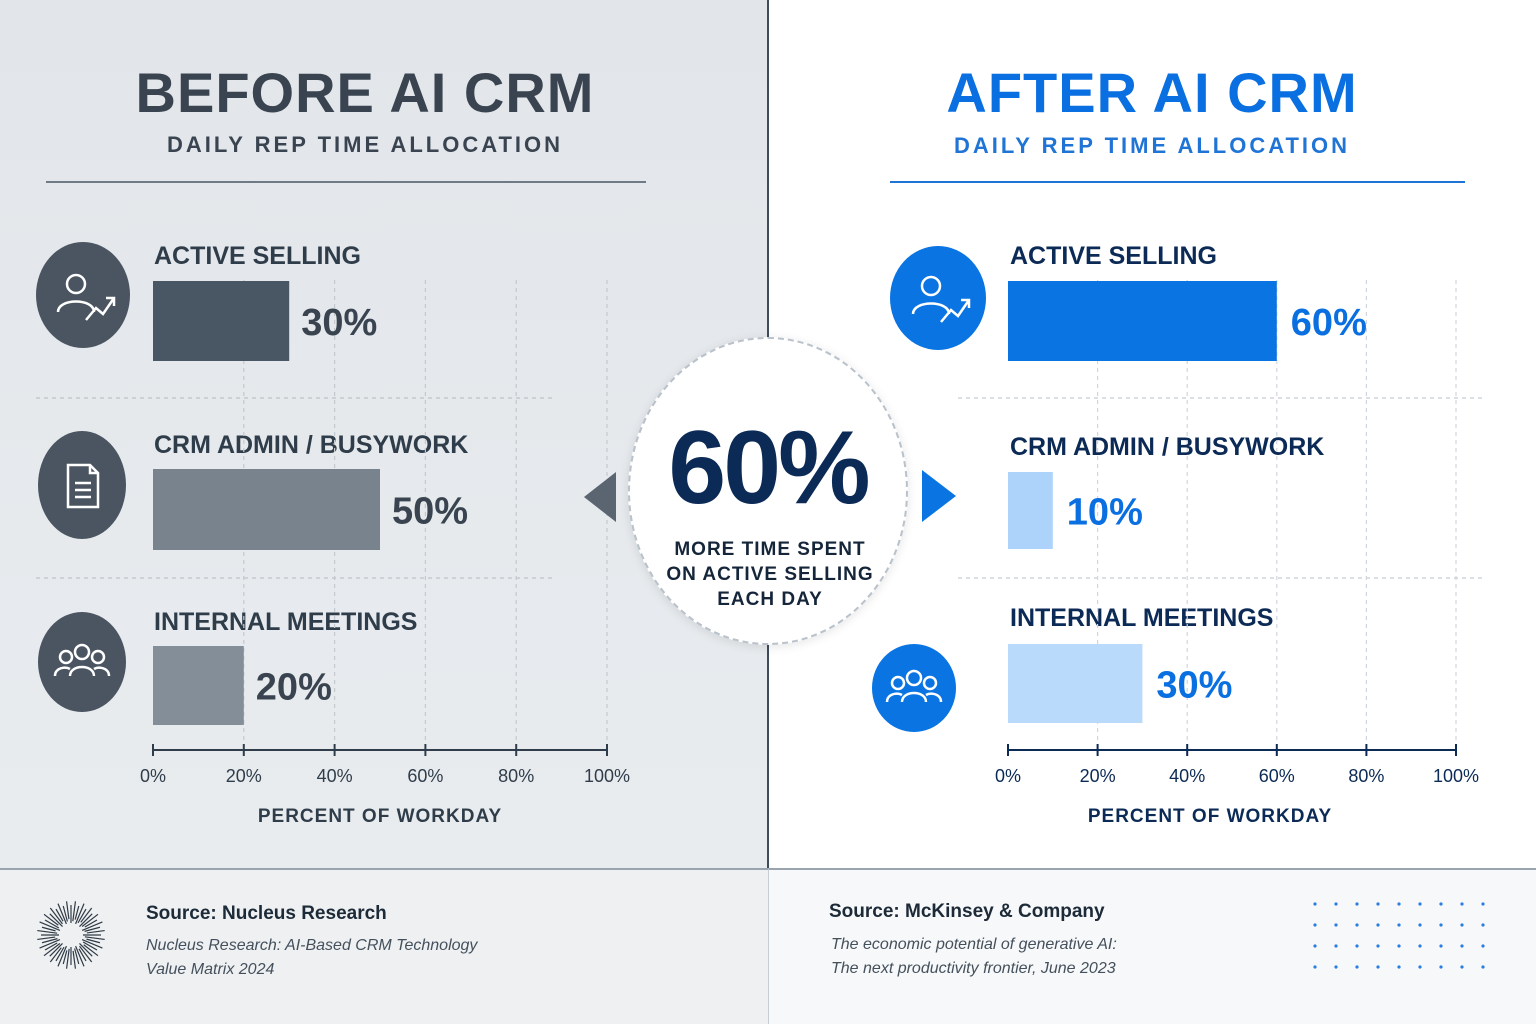 This screenshot has width=1536, height=1024. I want to click on callout-value: 60%, so click(769, 468).